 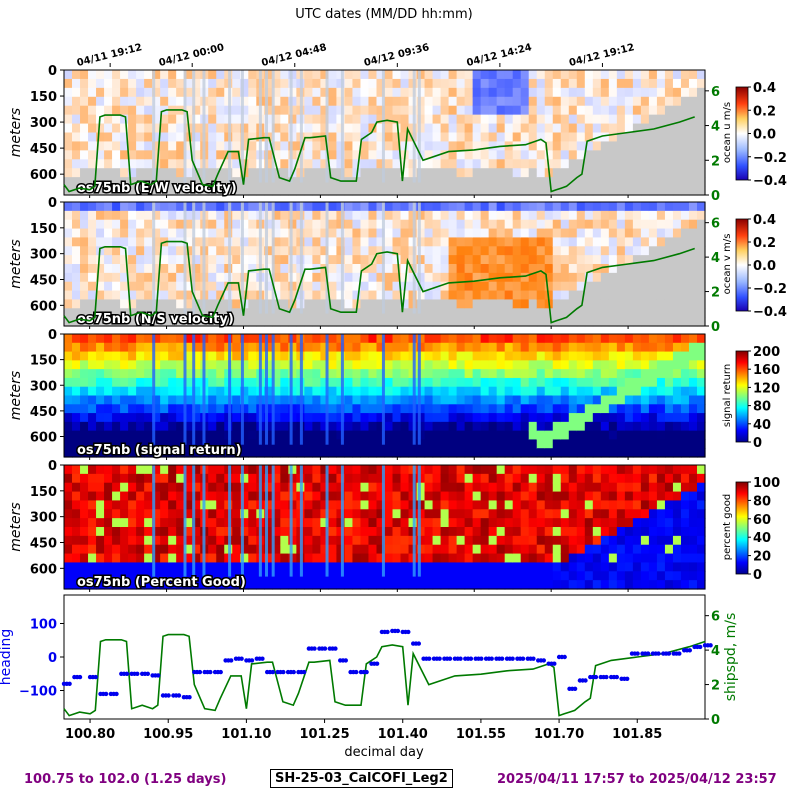 I want to click on data-gap-stripe, so click(x=194, y=389).